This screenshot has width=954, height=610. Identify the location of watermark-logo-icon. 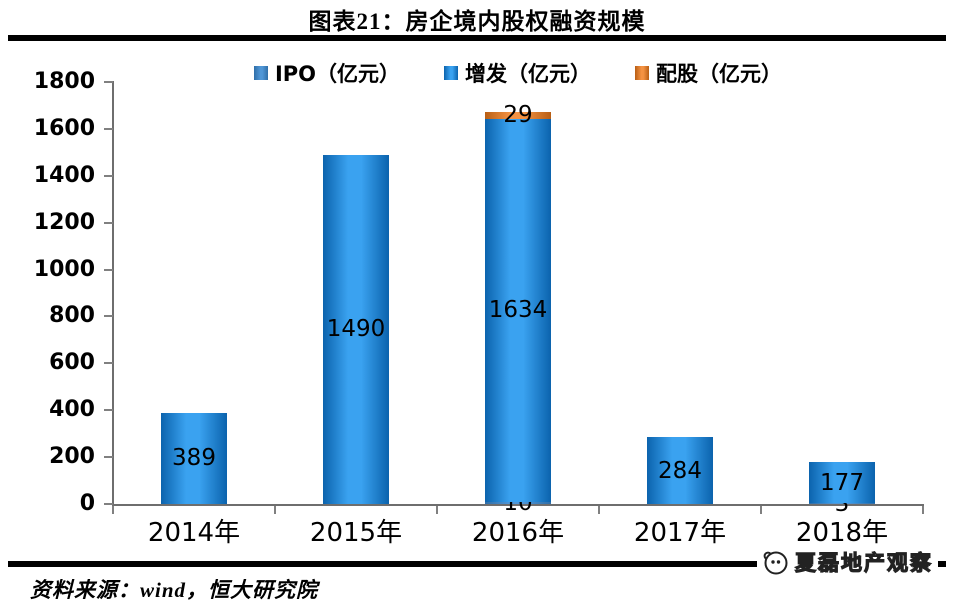
(775, 563).